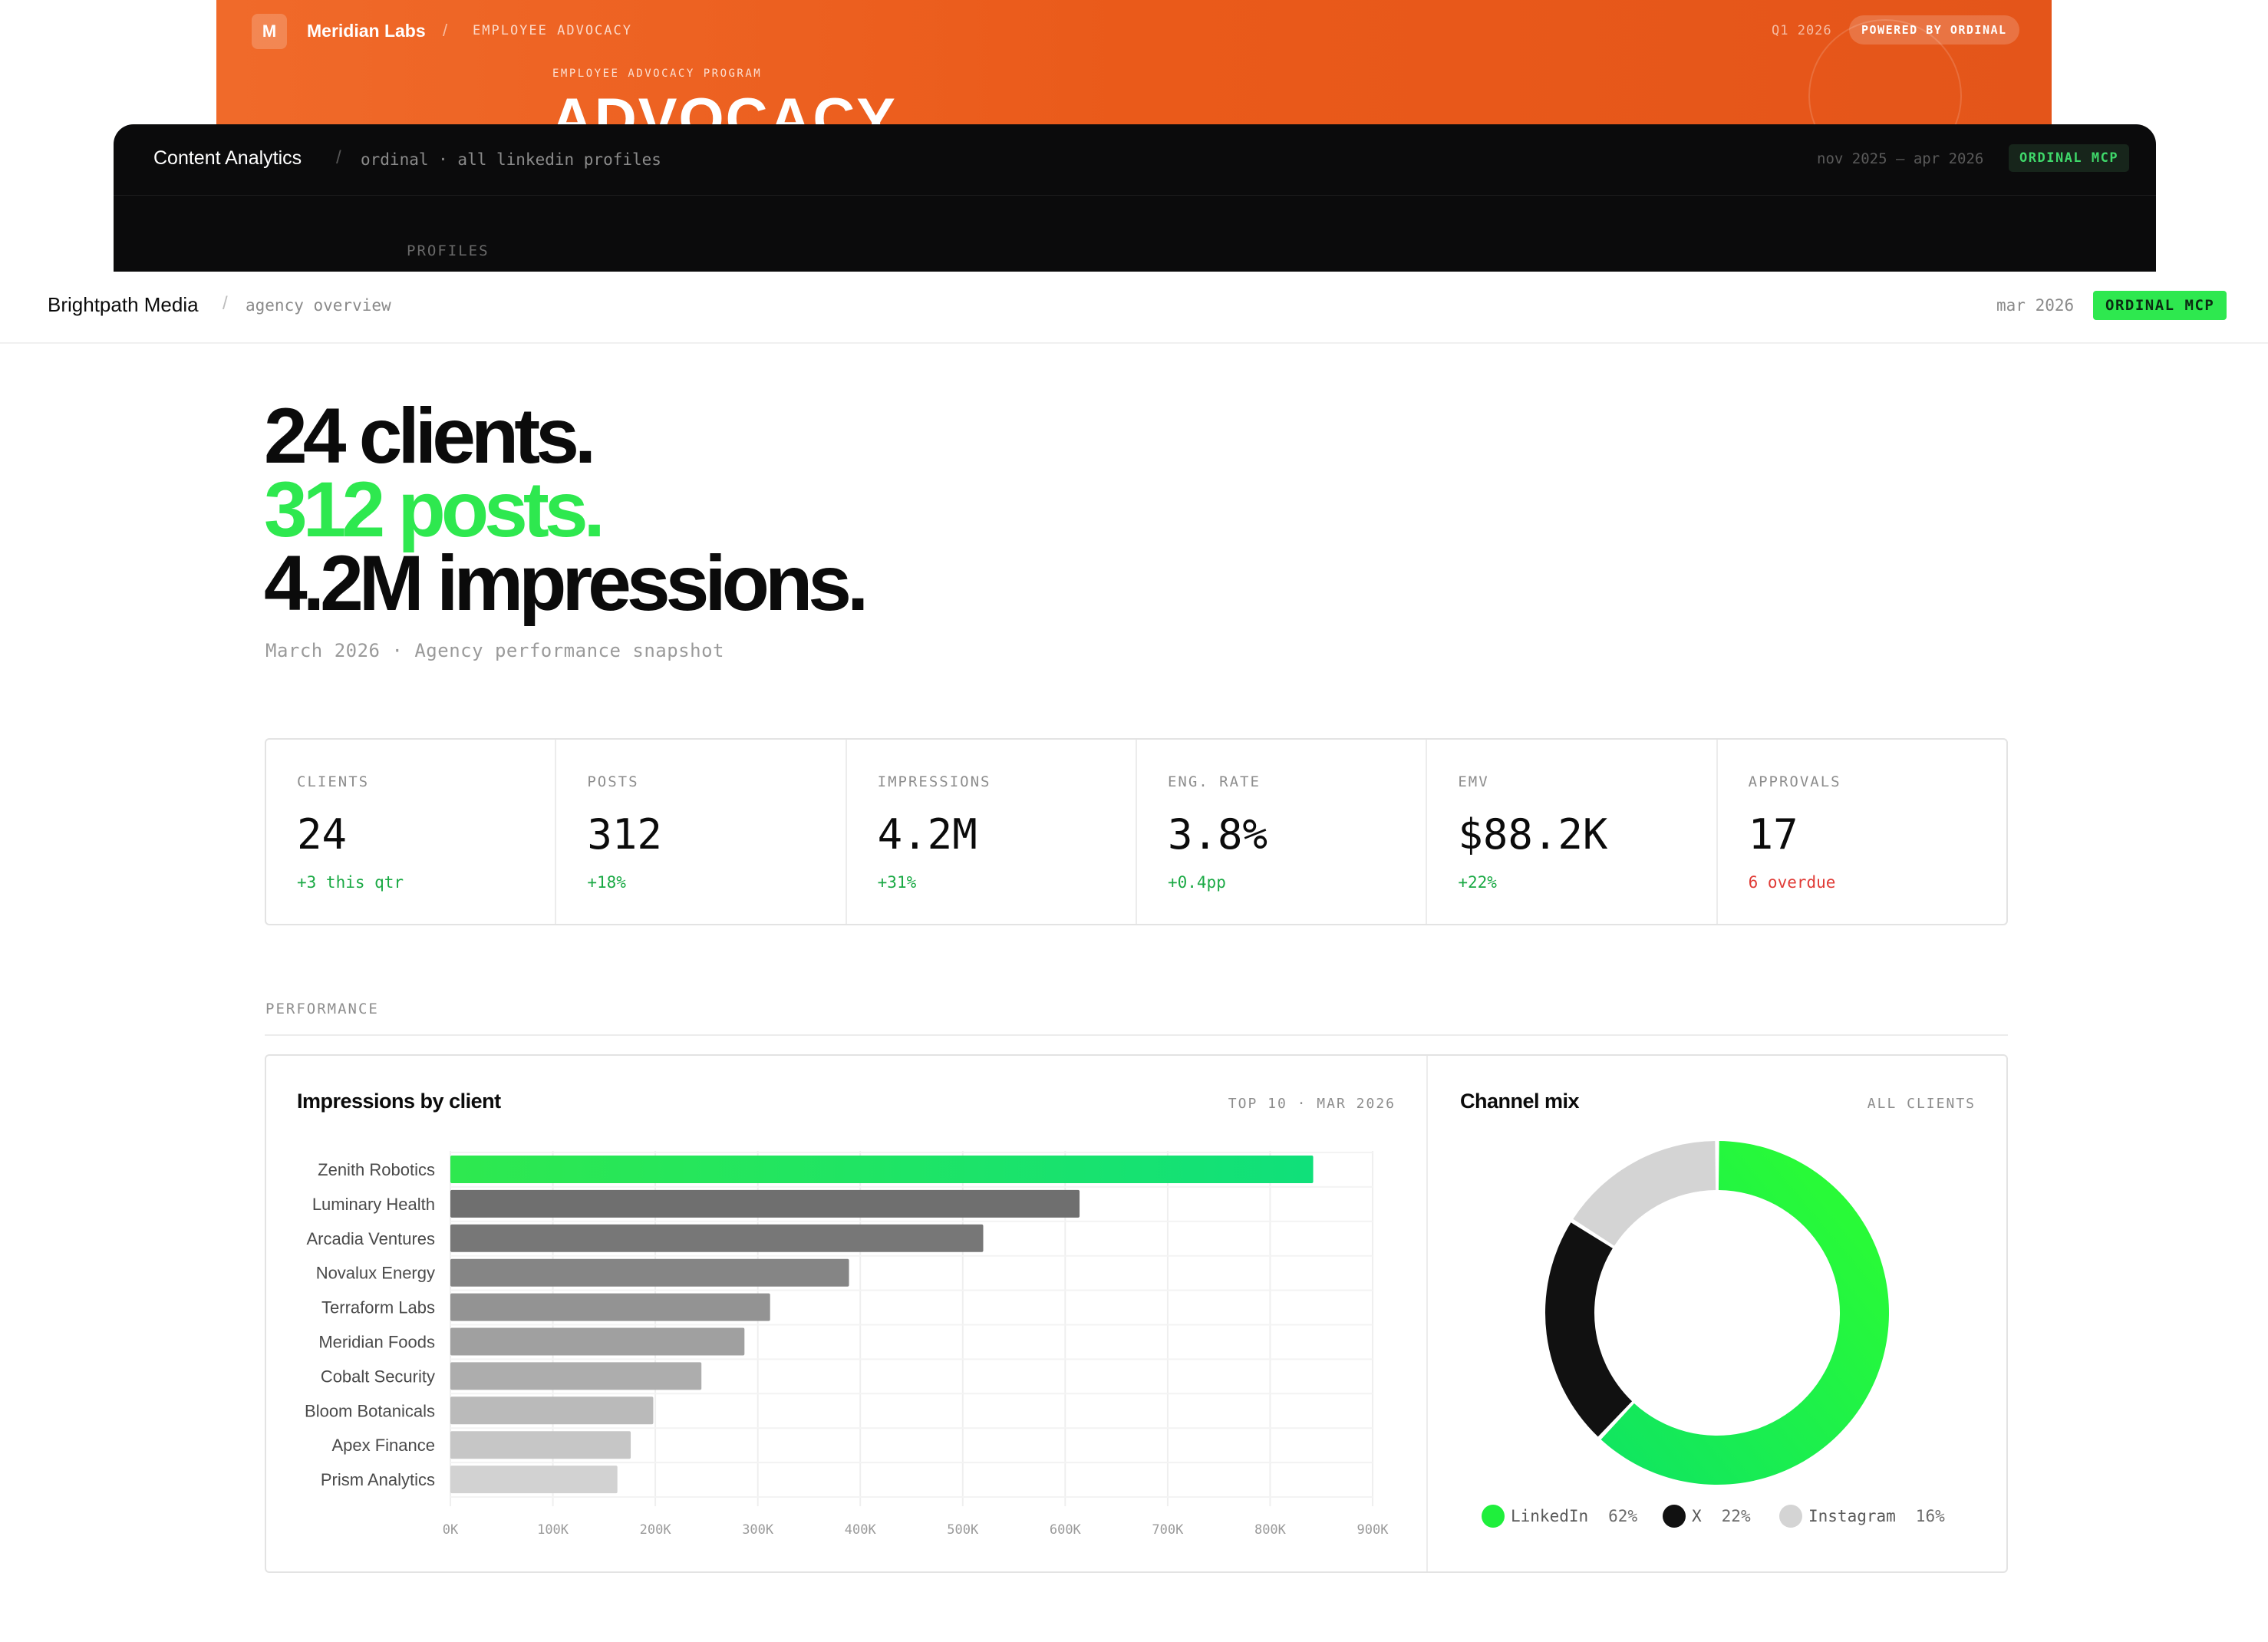 The image size is (2268, 1642). I want to click on hero-clients: 24 clients., so click(430, 436).